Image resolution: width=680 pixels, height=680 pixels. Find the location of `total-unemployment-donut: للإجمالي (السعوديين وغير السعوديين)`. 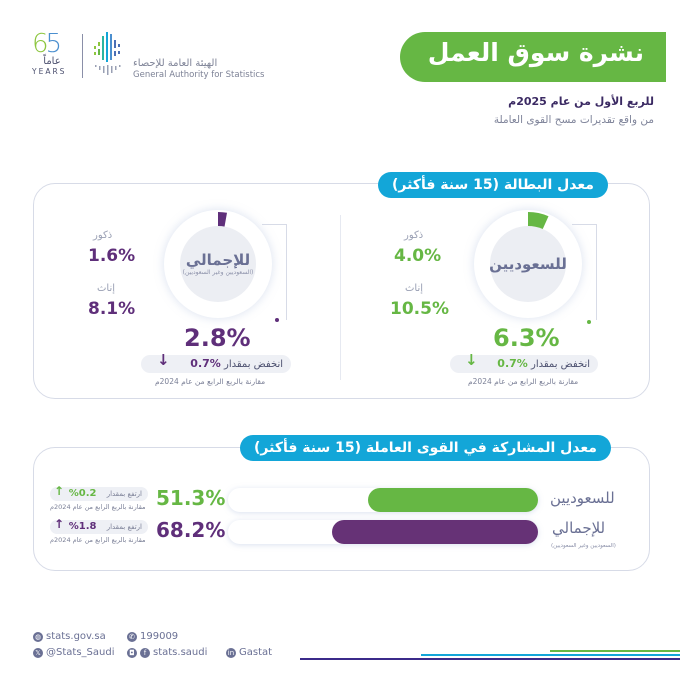

total-unemployment-donut: للإجمالي (السعوديين وغير السعوديين) is located at coordinates (218, 264).